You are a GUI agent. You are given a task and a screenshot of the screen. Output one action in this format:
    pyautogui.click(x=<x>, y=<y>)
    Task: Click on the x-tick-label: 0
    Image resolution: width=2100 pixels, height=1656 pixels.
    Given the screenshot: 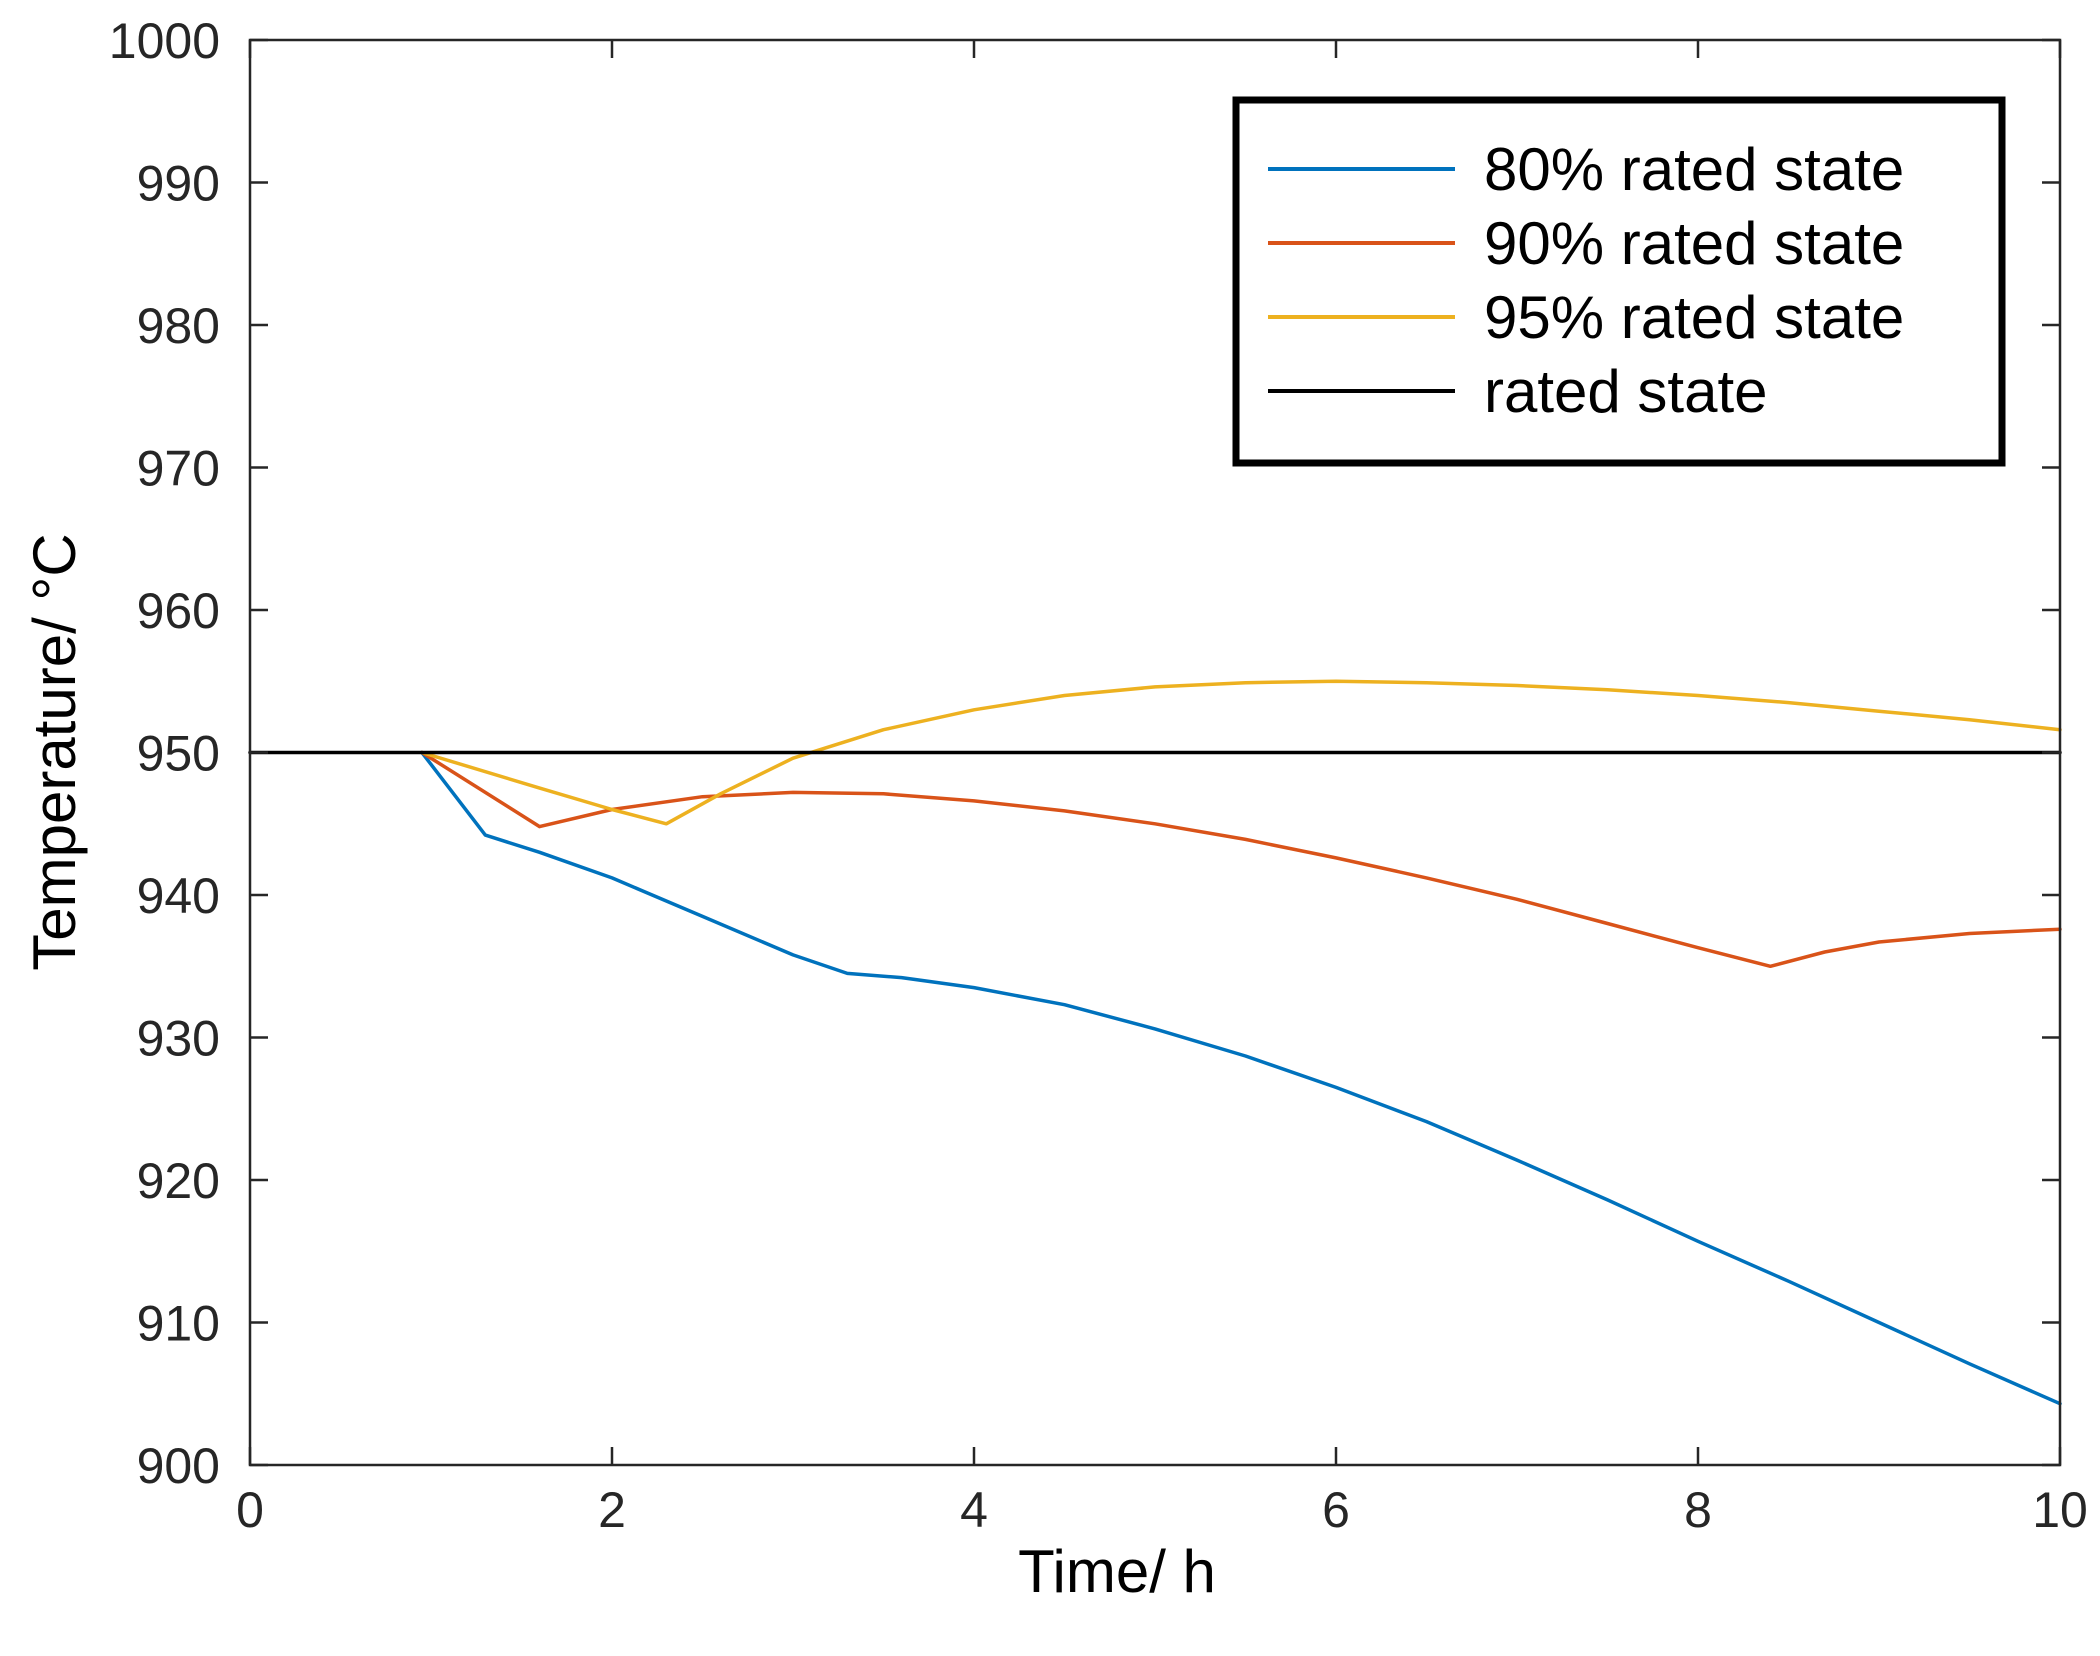 What is the action you would take?
    pyautogui.click(x=250, y=1510)
    